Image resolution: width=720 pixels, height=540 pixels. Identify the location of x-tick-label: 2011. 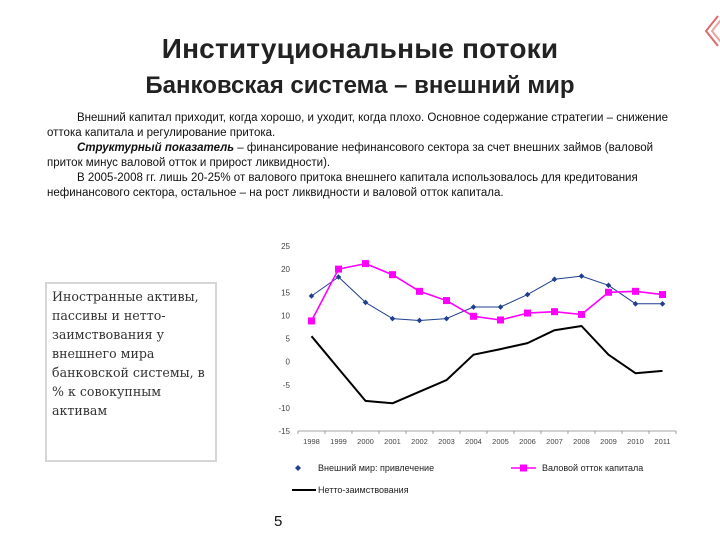
(662, 441).